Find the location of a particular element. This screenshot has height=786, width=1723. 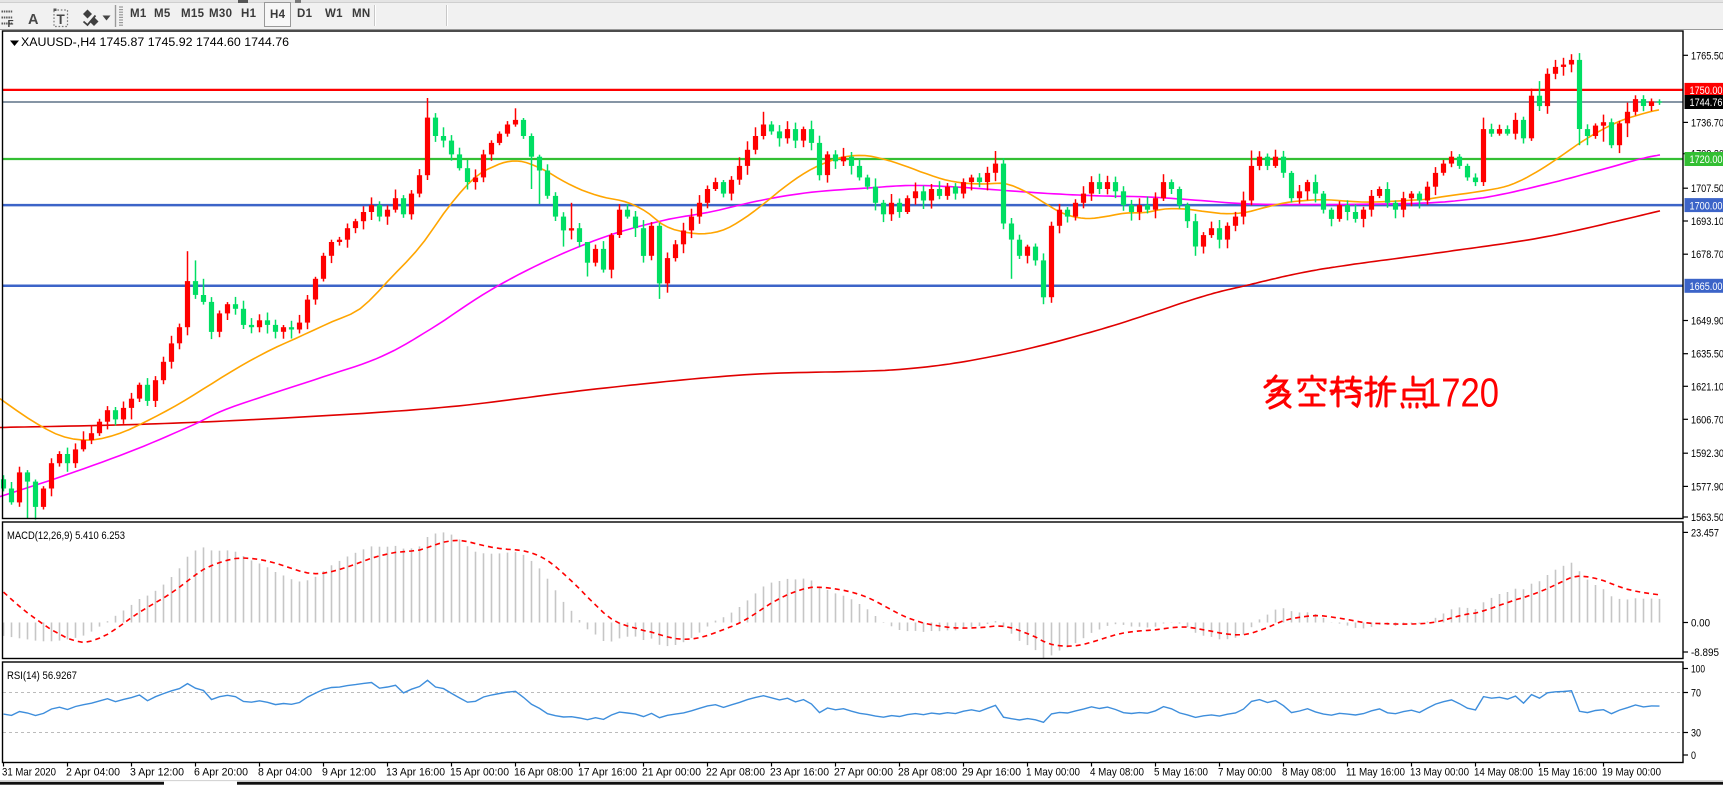

svg-text: 1592.30 is located at coordinates (1707, 454).